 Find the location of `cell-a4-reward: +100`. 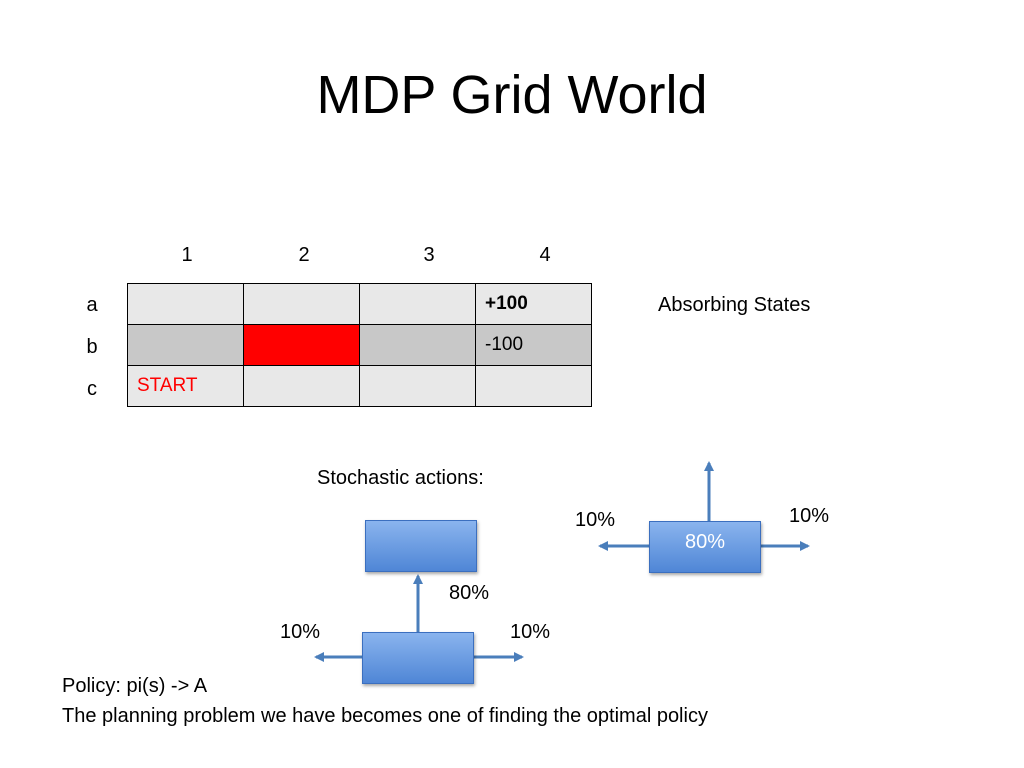

cell-a4-reward: +100 is located at coordinates (533, 304).